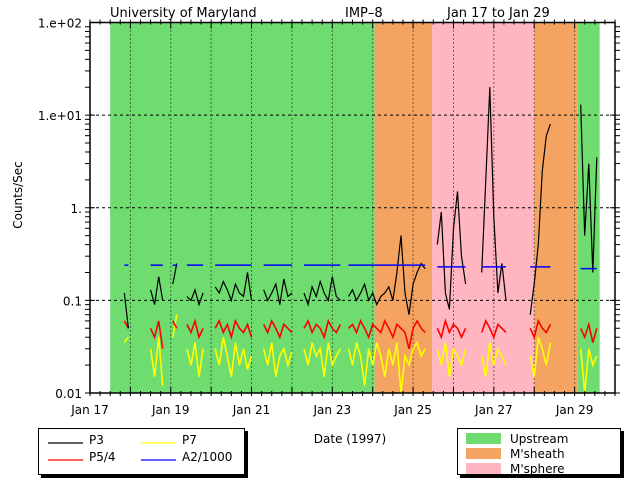  Describe the element at coordinates (412, 410) in the screenshot. I see `x-tick-label: Jan 25` at that location.